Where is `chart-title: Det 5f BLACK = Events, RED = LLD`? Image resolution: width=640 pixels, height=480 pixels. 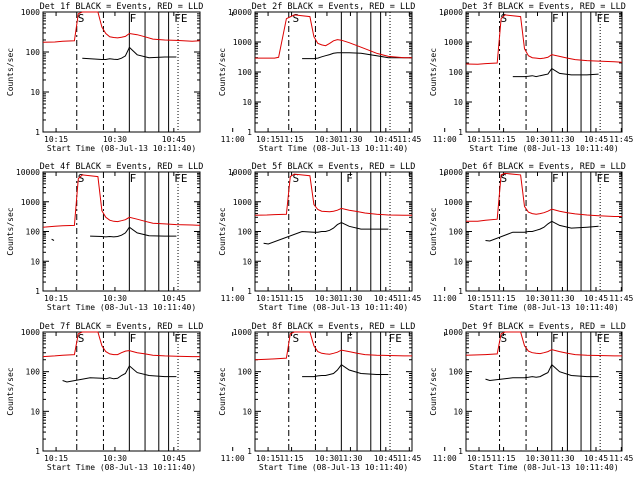
chart-title: Det 5f BLACK = Events, RED = LLD is located at coordinates (334, 167).